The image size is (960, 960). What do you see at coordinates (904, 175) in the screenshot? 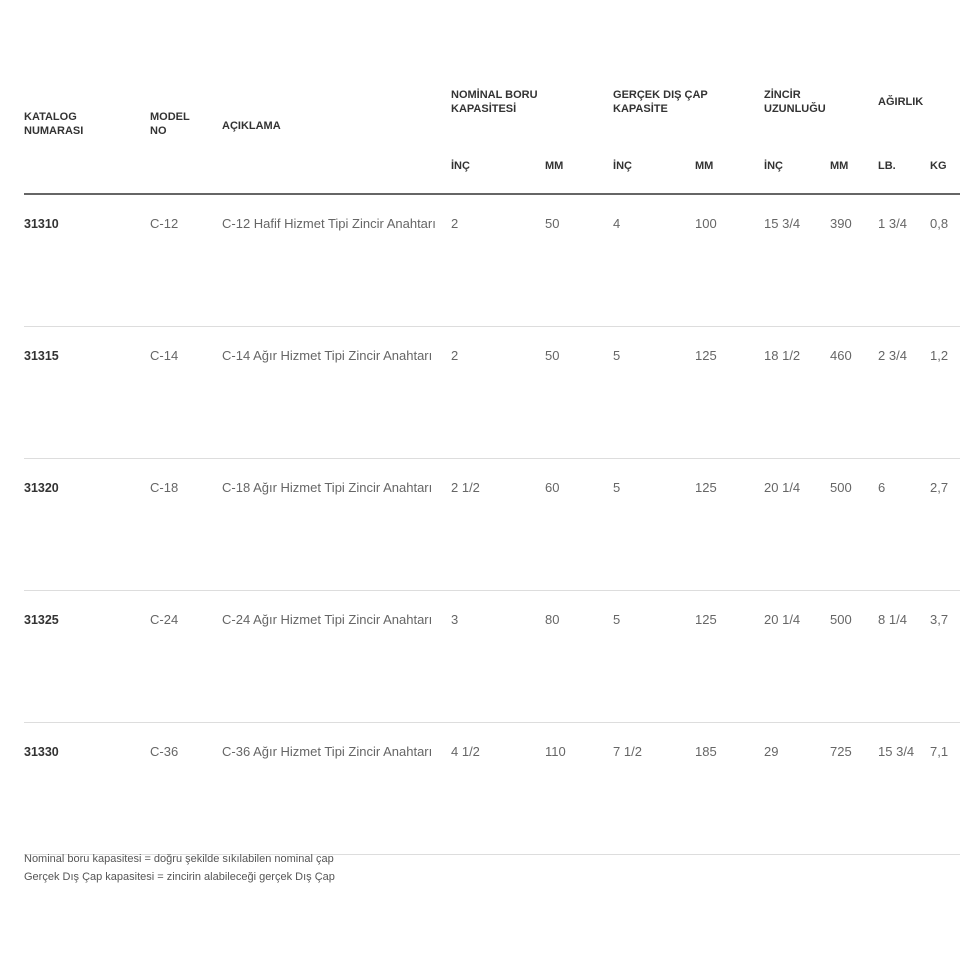
I see `header-lb: LB.` at bounding box center [904, 175].